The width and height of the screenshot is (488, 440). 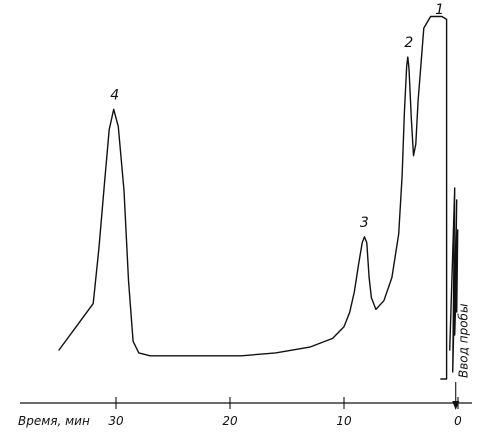 I want to click on peak-label-4: 4, so click(x=114, y=95).